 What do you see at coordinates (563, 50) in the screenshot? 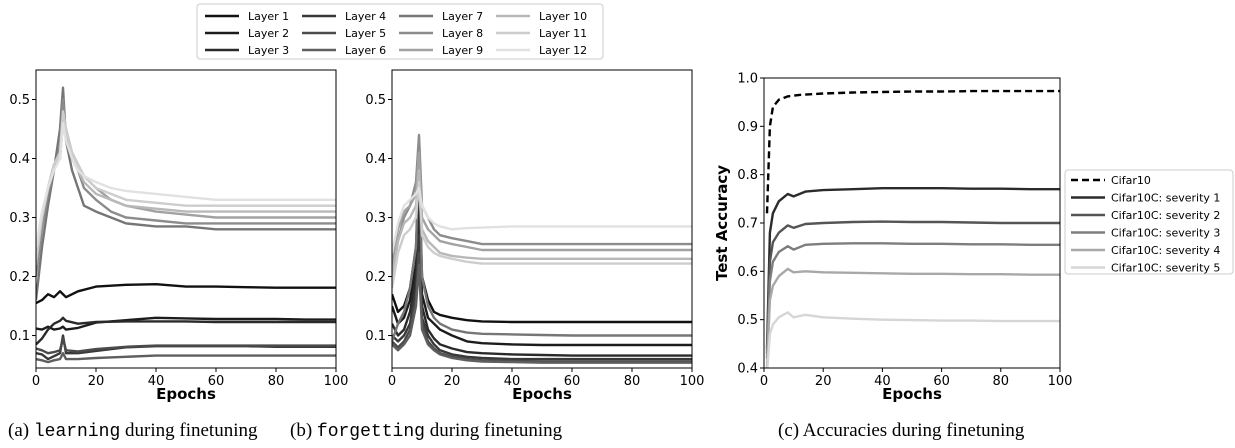
I see `legend-label: Layer 12` at bounding box center [563, 50].